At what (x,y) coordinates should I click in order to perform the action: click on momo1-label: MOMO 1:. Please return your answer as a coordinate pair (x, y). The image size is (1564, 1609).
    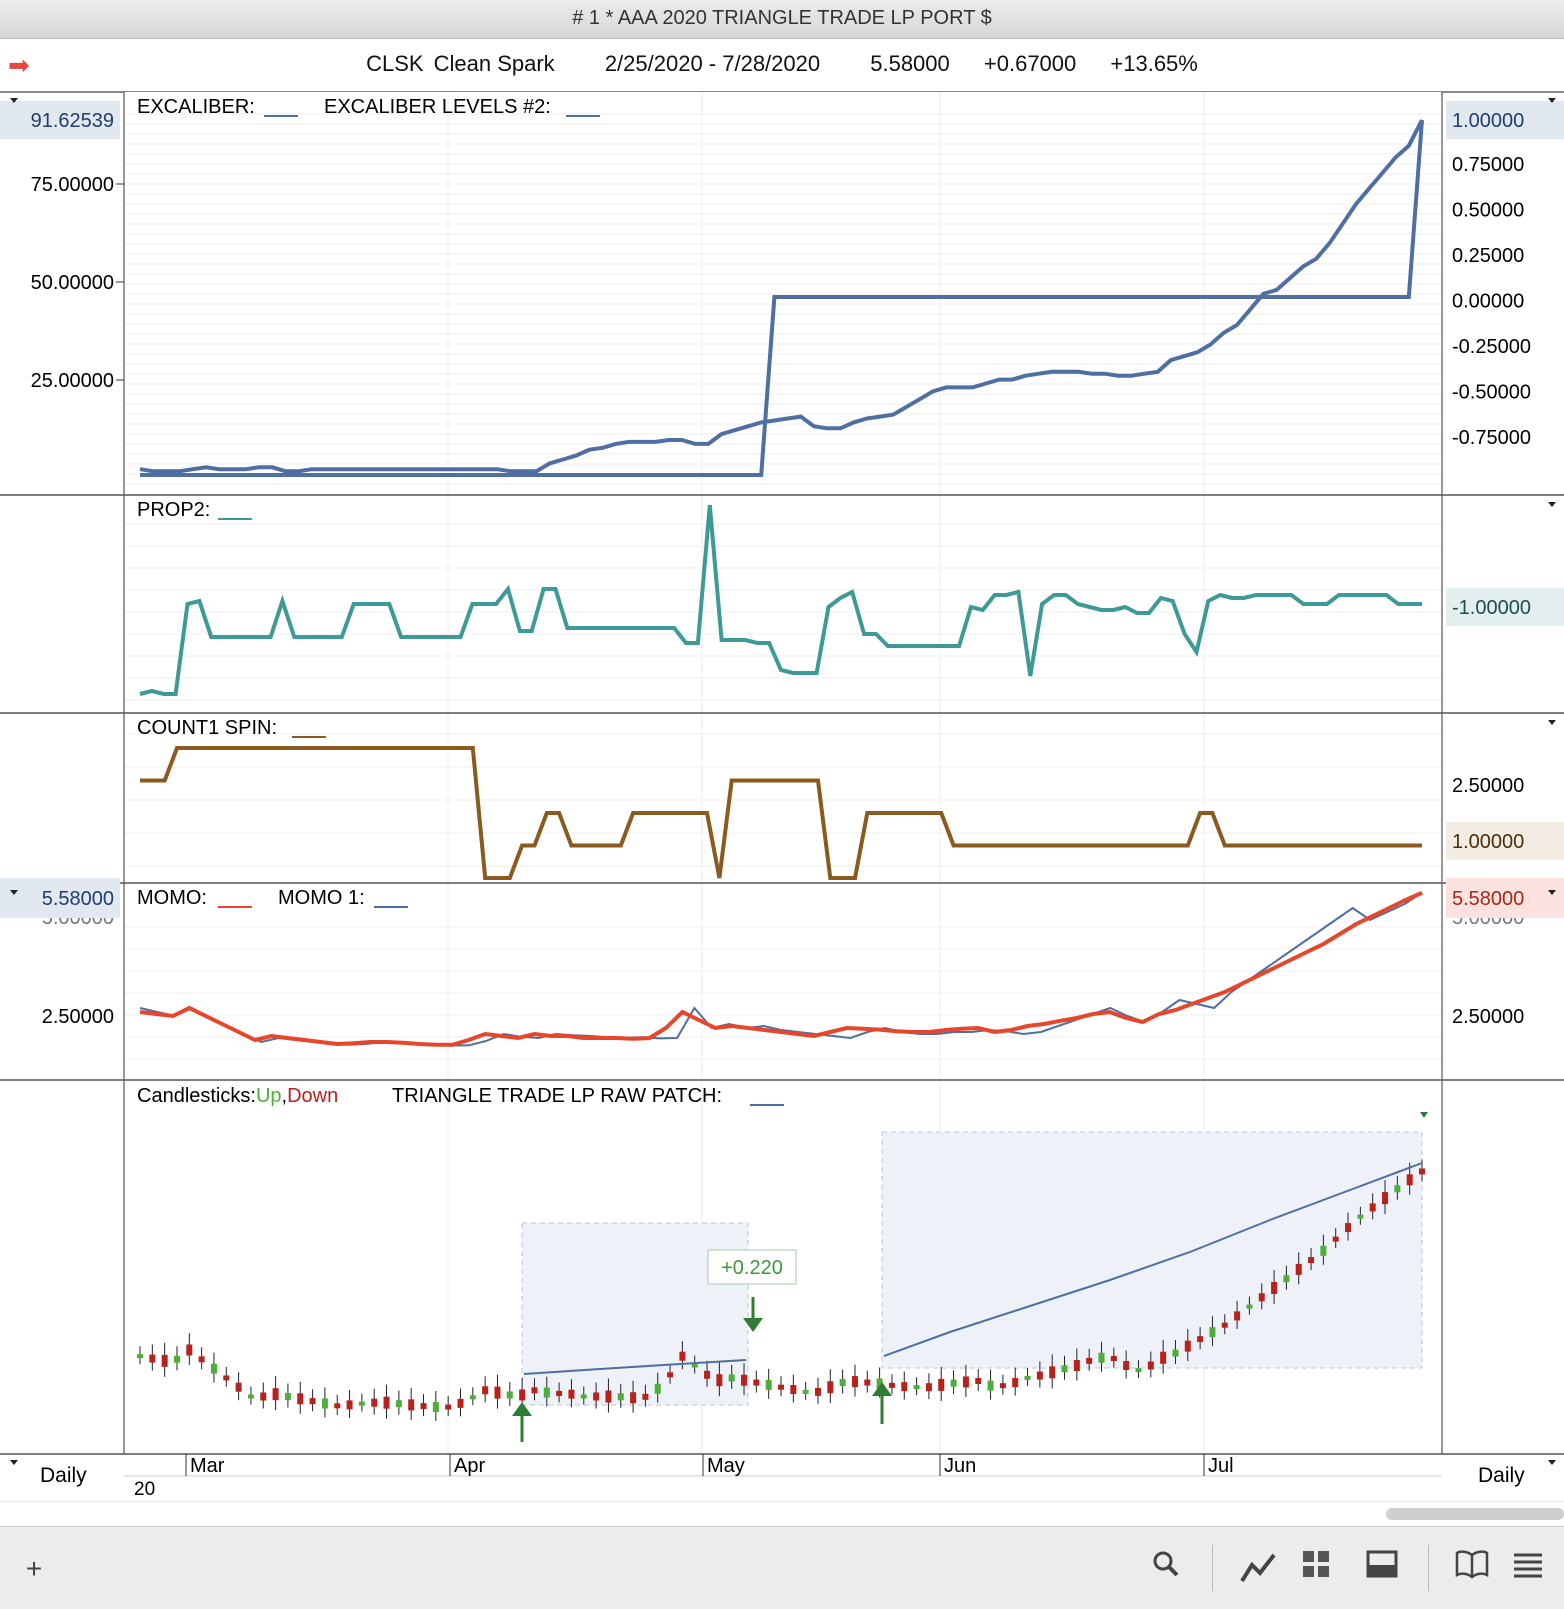
    Looking at the image, I should click on (321, 898).